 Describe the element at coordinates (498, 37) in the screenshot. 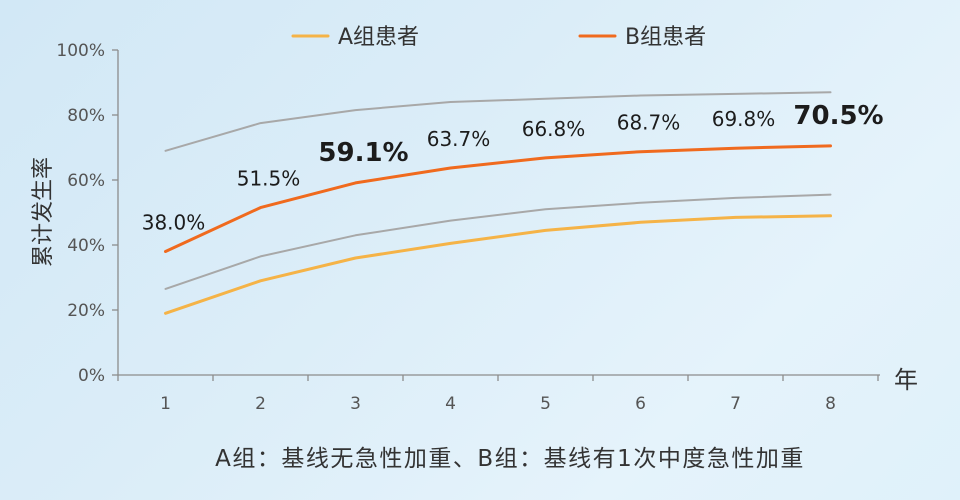

I see `legend: A组患者 B组患者` at that location.